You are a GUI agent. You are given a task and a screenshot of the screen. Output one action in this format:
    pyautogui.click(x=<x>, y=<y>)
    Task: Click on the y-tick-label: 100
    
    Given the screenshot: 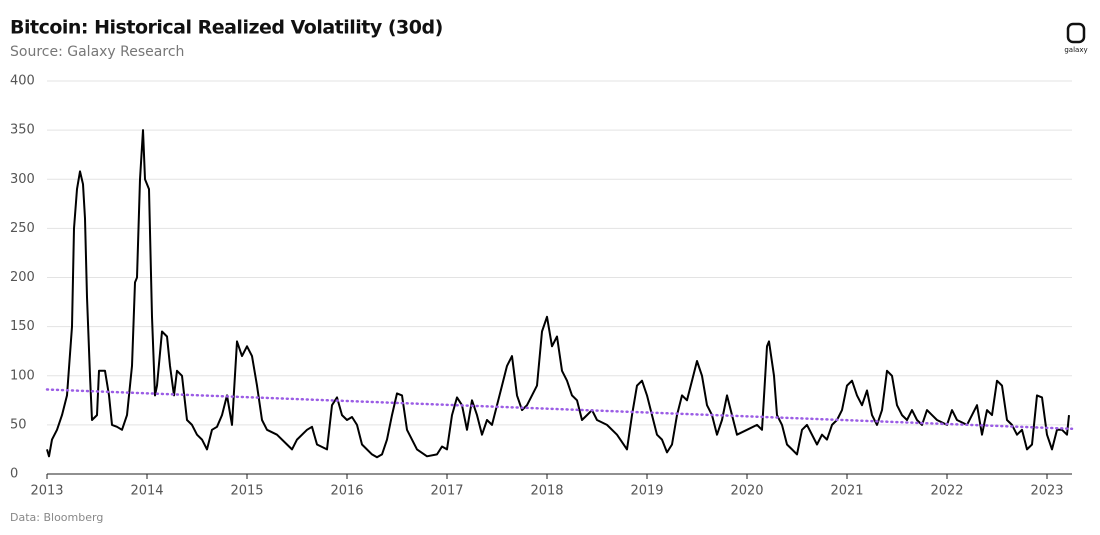 What is the action you would take?
    pyautogui.click(x=22, y=375)
    